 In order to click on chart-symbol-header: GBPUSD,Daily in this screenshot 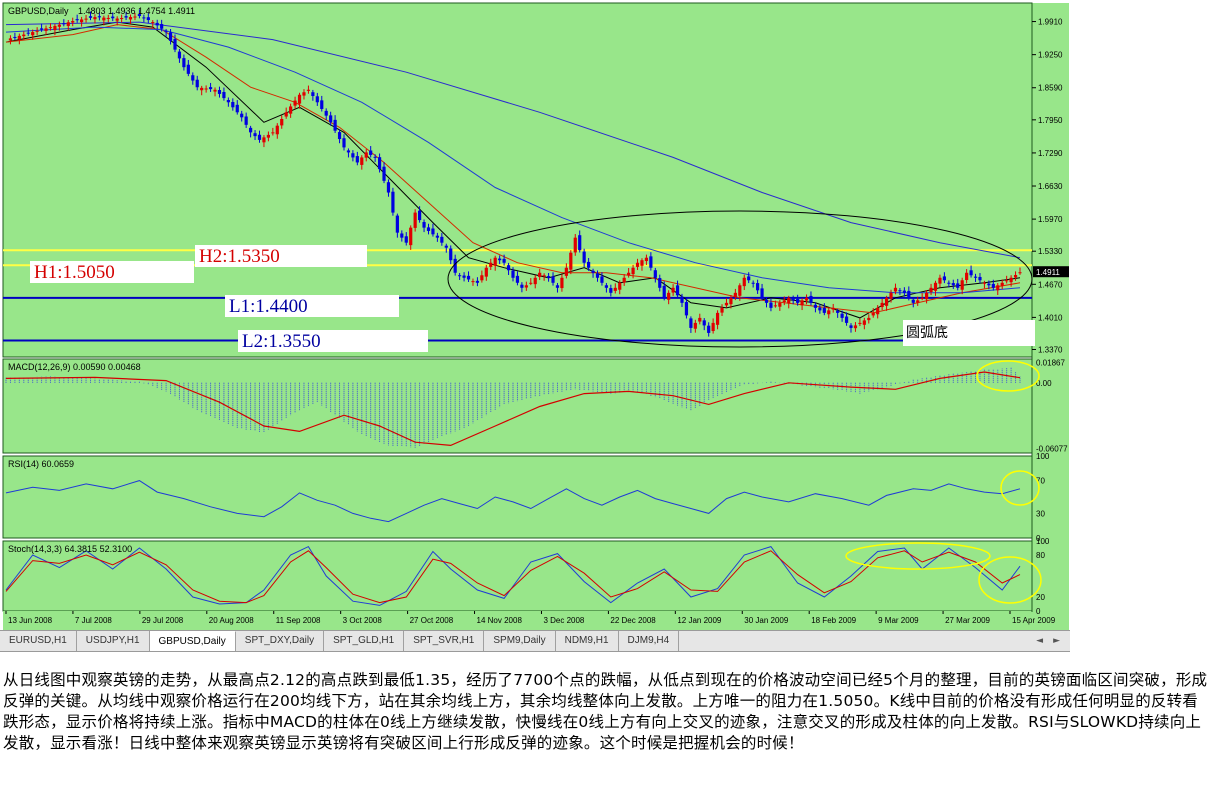, I will do `click(38, 11)`.